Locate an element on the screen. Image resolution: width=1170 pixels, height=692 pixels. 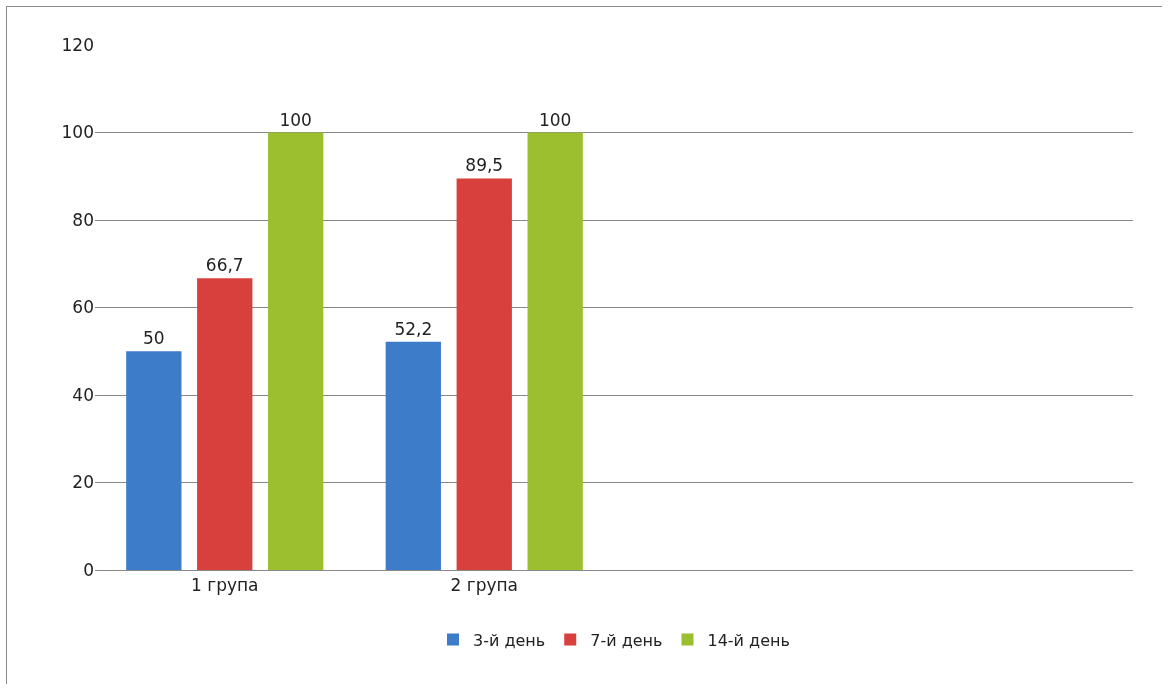
y-tick-label: 100 is located at coordinates (77, 132).